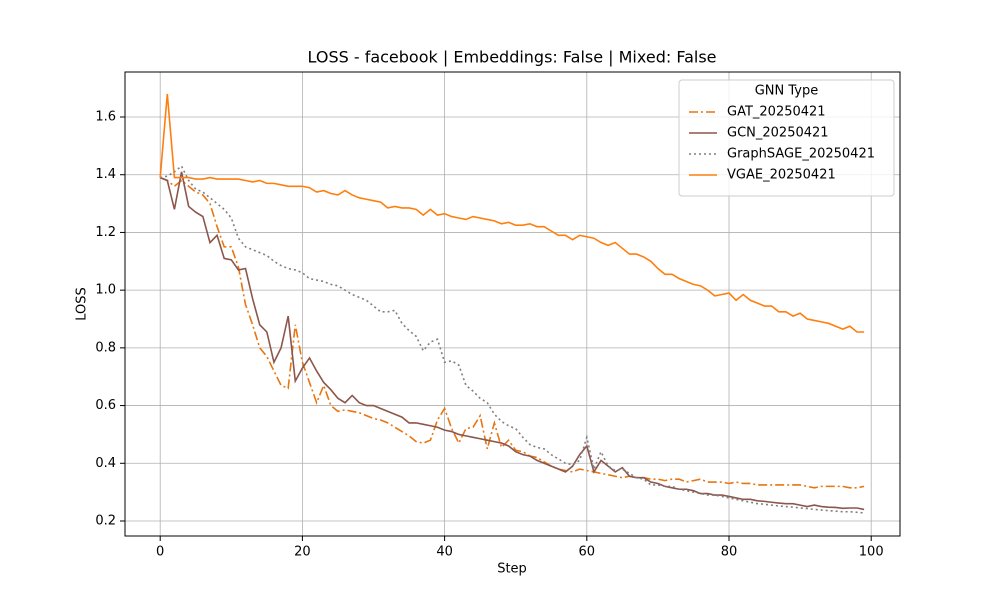  Describe the element at coordinates (160, 552) in the screenshot. I see `x-tick-label: 0` at that location.